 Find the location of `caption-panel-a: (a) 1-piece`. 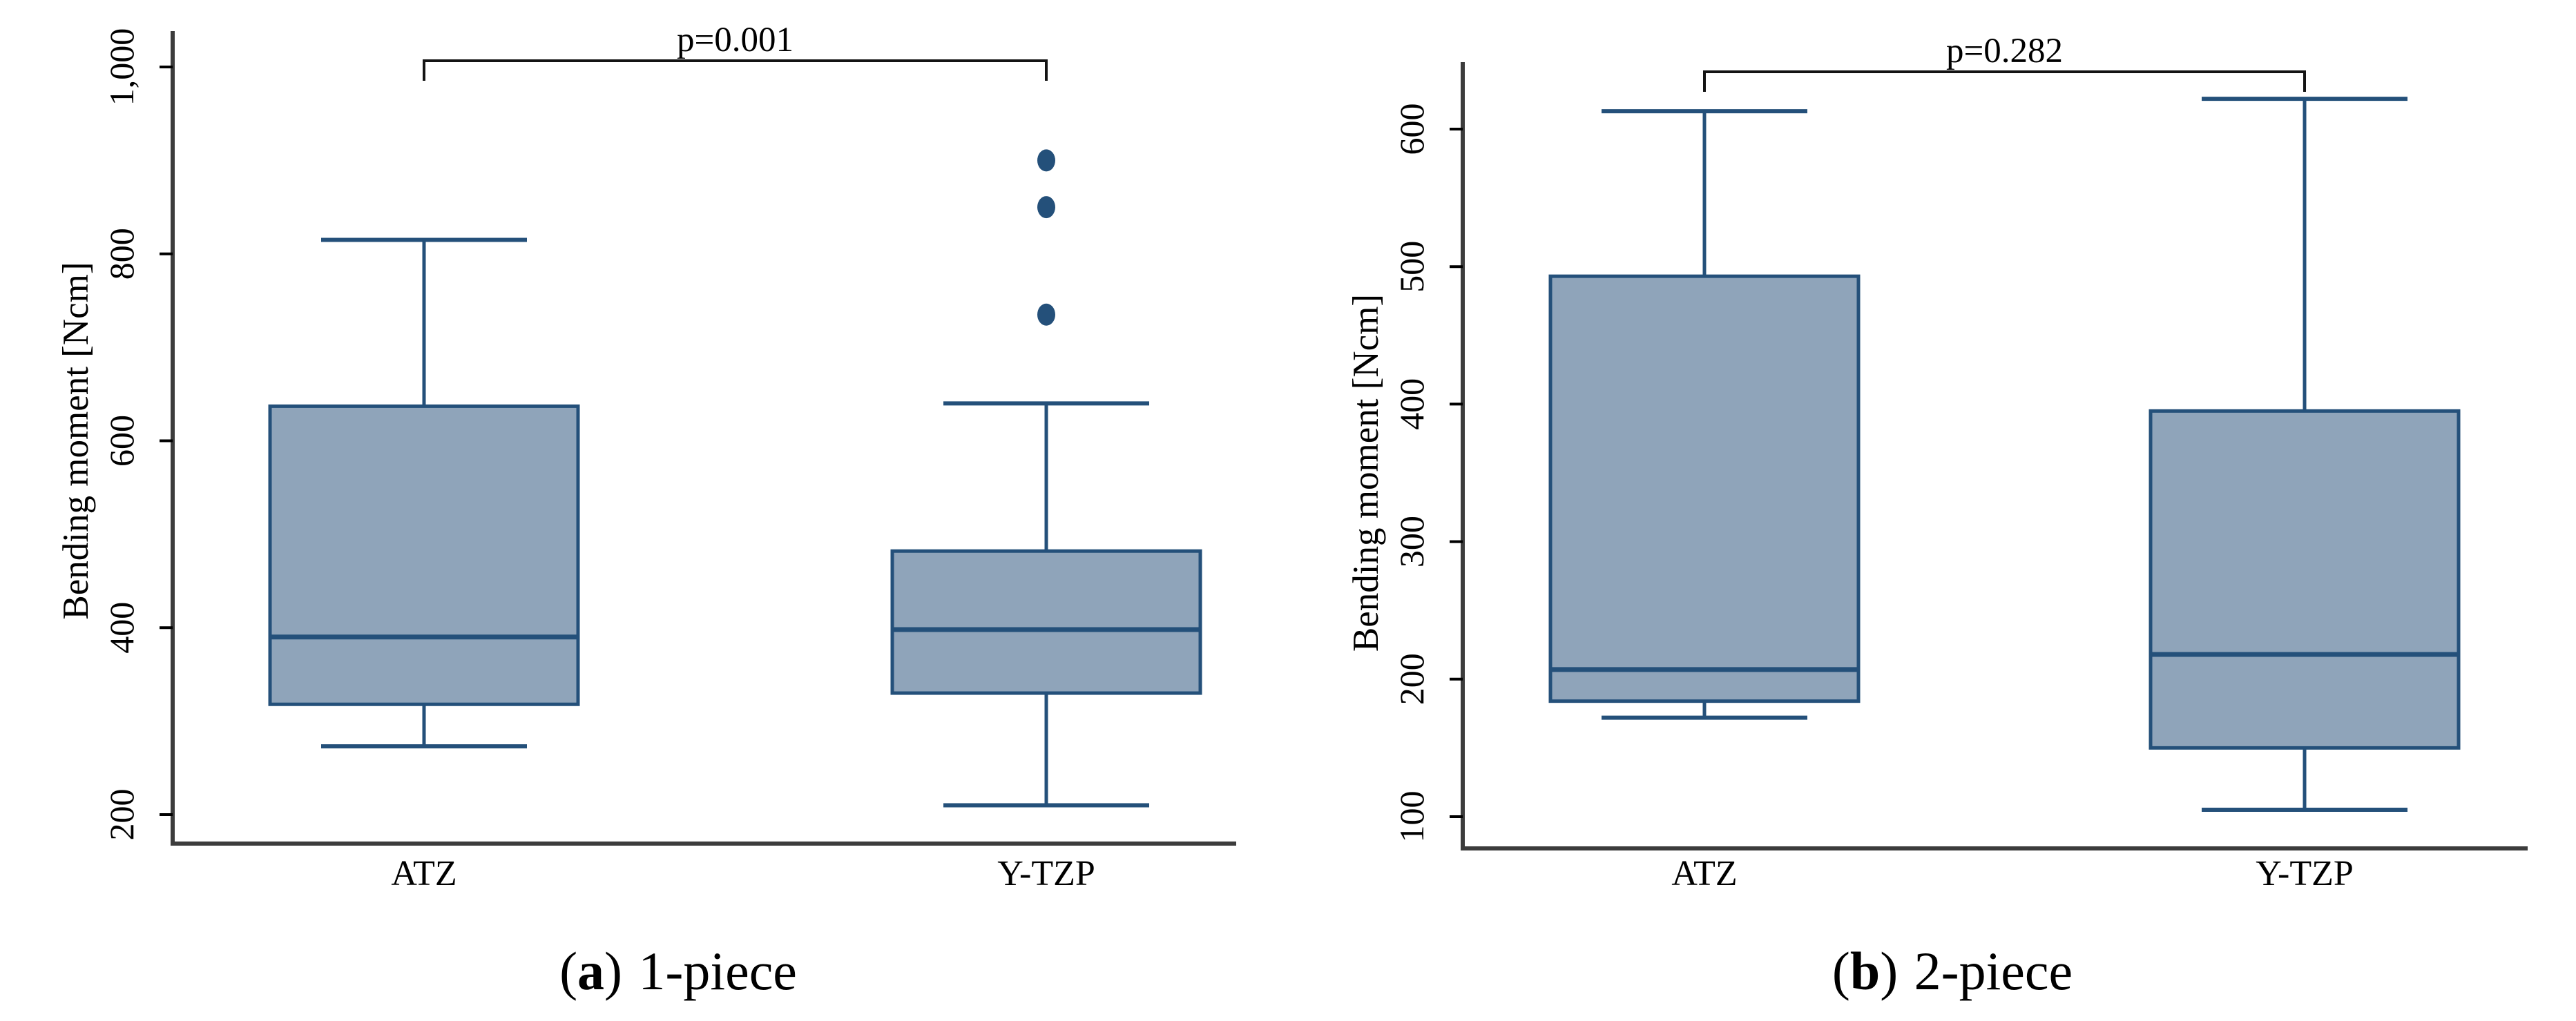

caption-panel-a: (a) 1-piece is located at coordinates (678, 971).